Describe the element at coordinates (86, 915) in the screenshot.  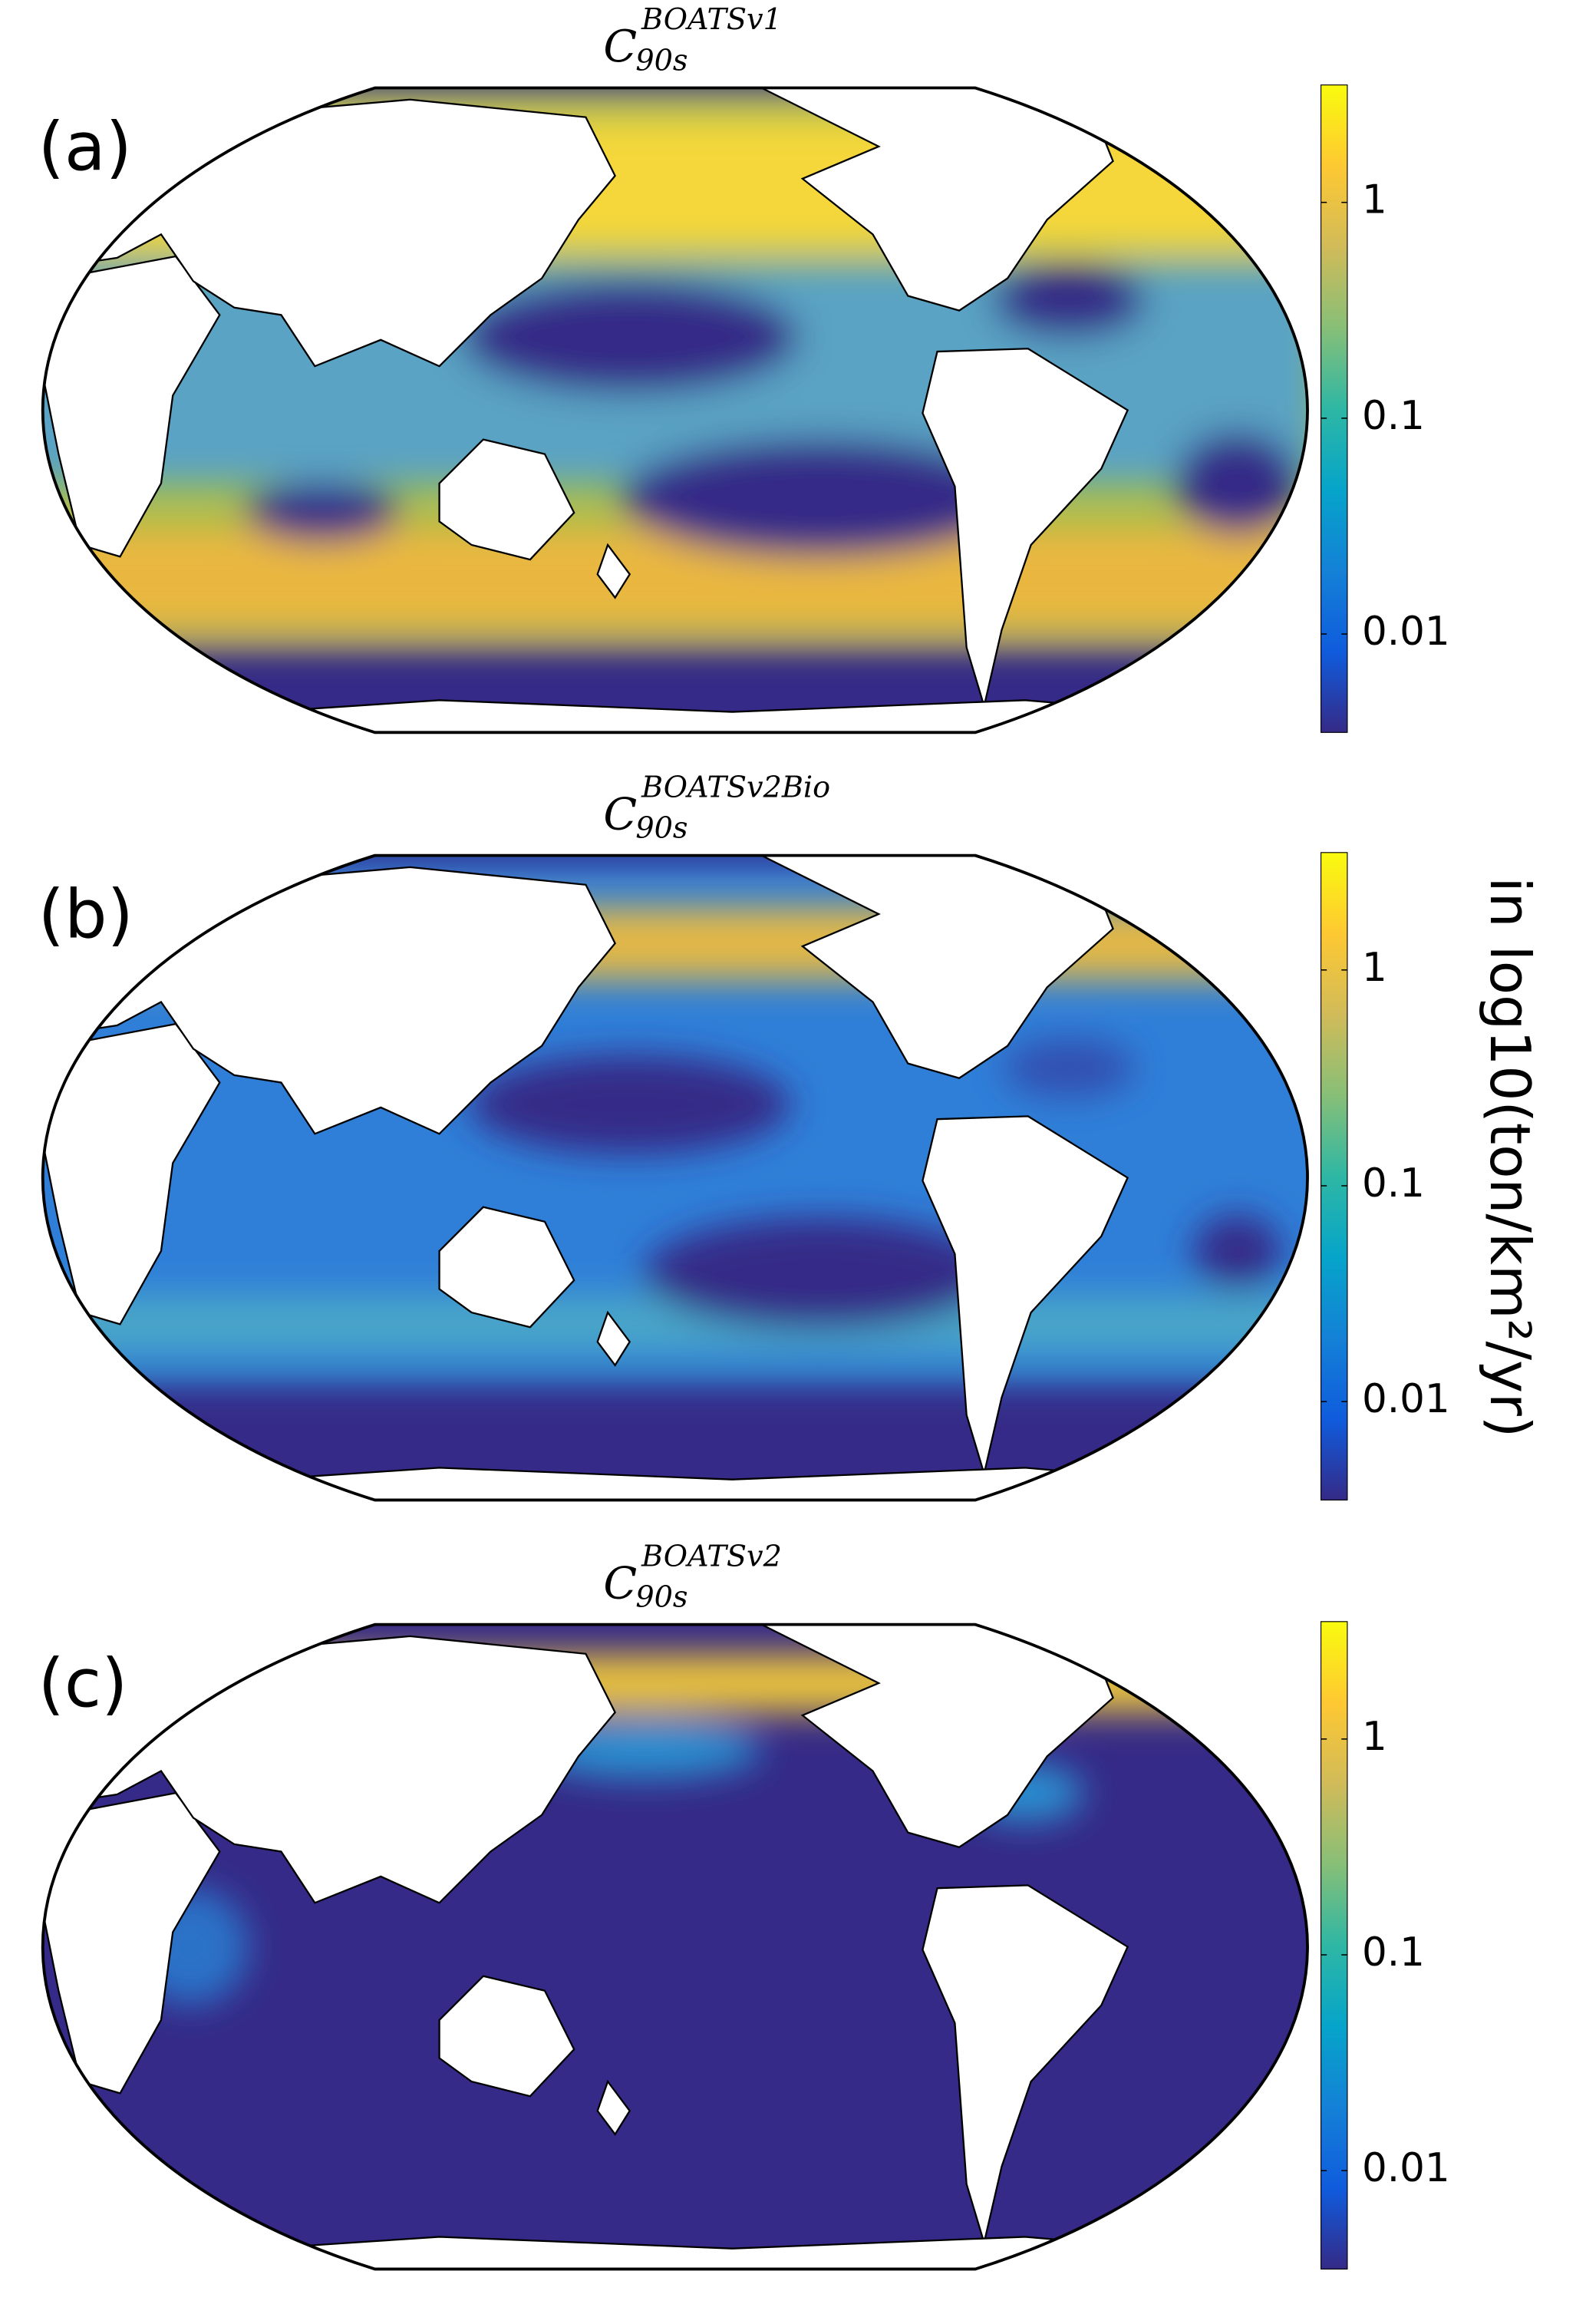
I see `panel-label: (b)` at that location.